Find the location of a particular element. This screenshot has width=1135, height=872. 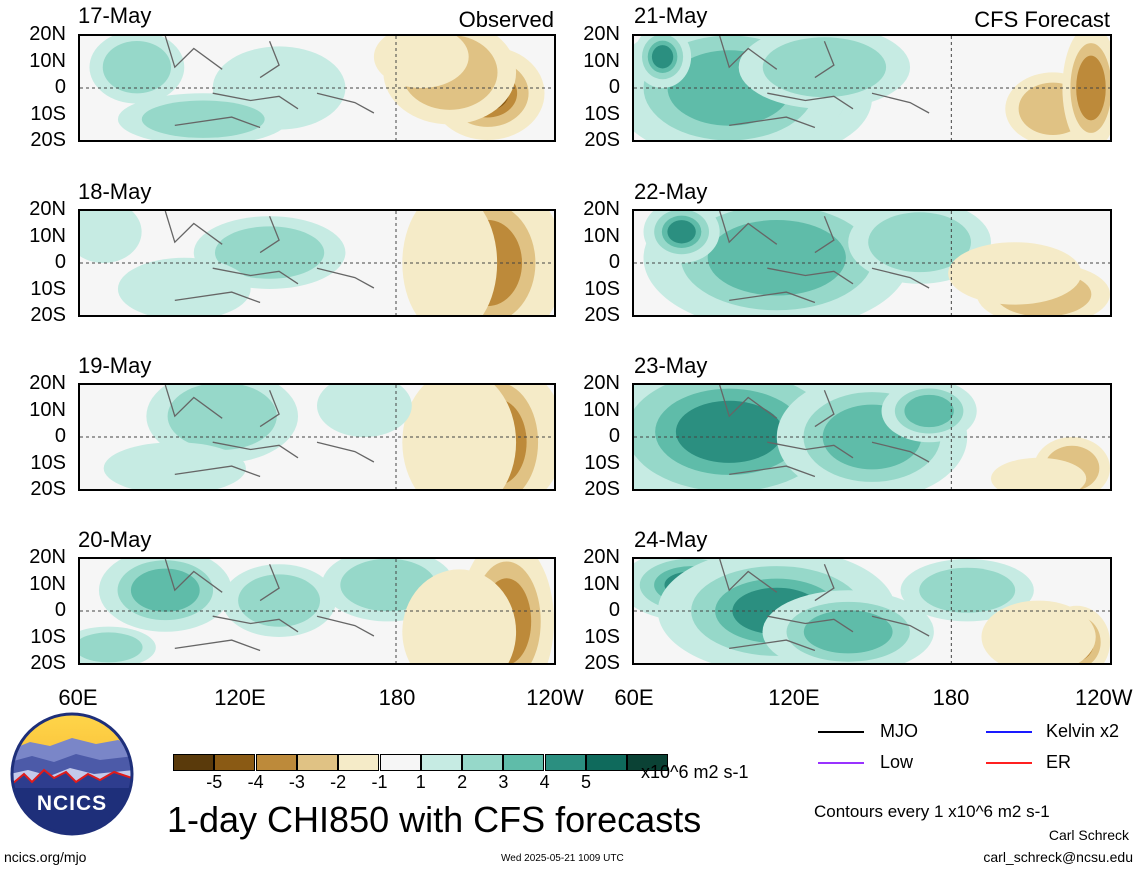

colorbar-units: x10^6 m2 s-1 is located at coordinates (695, 772).